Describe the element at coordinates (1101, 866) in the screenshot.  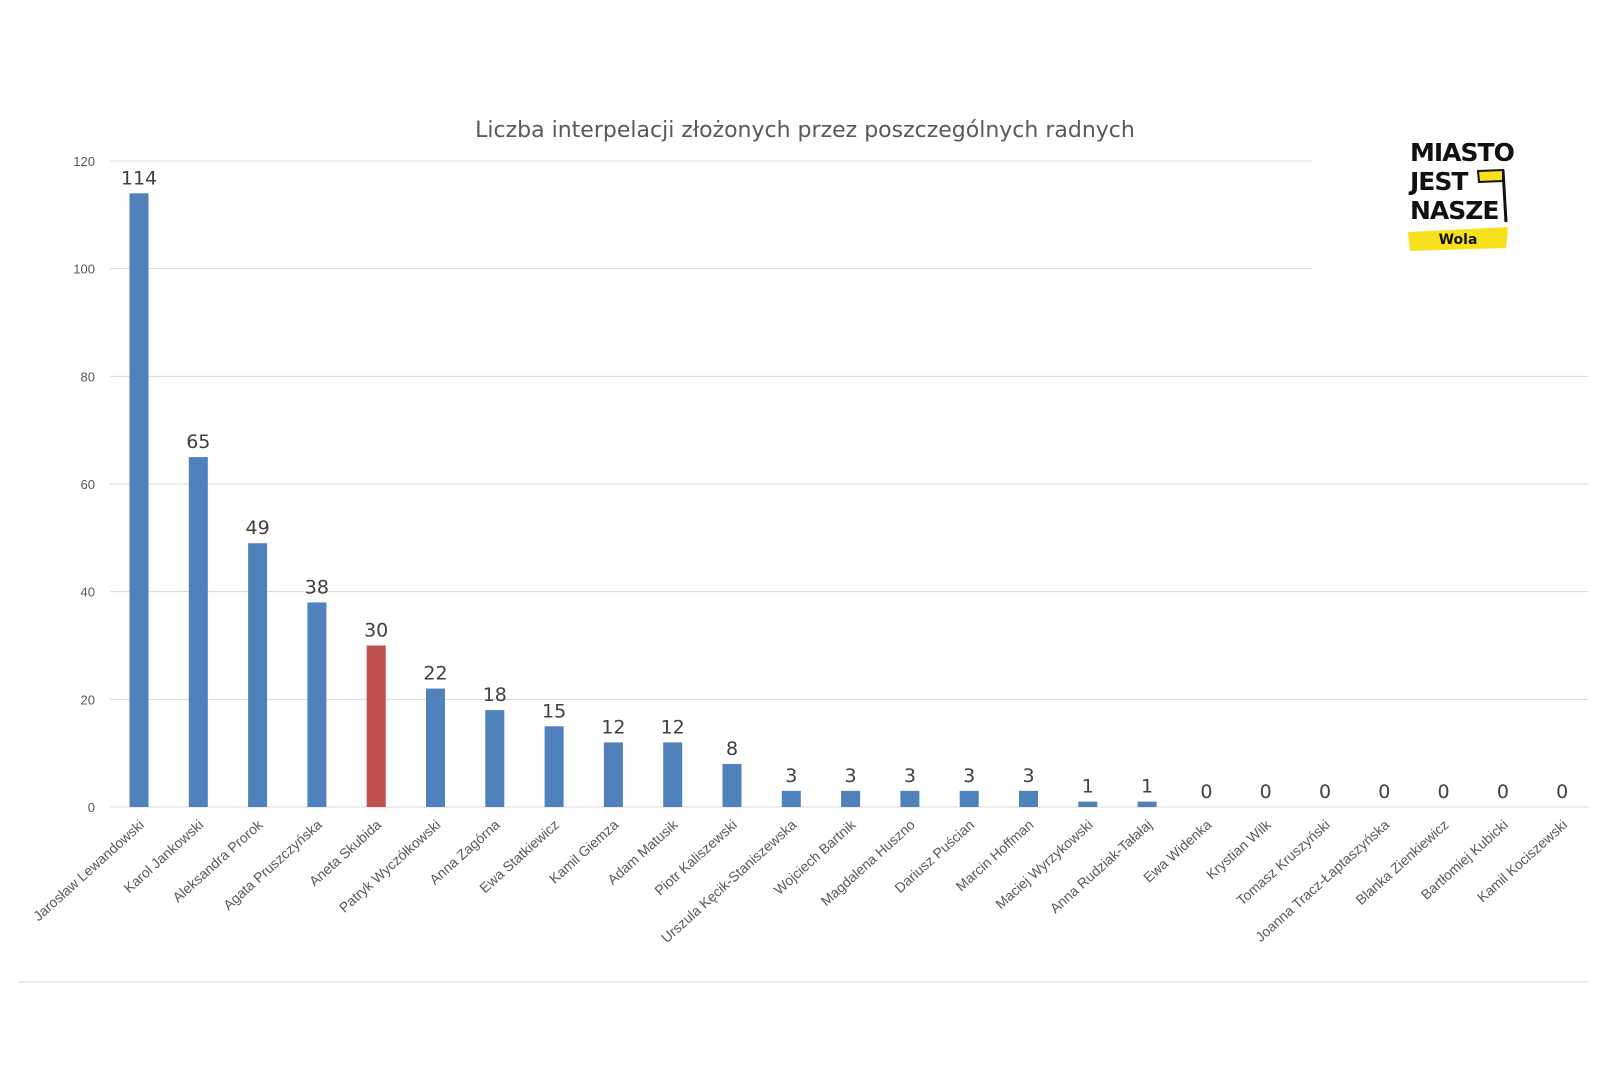
I see `x-tick-label: Anna Rudziak-Tałałaj` at that location.